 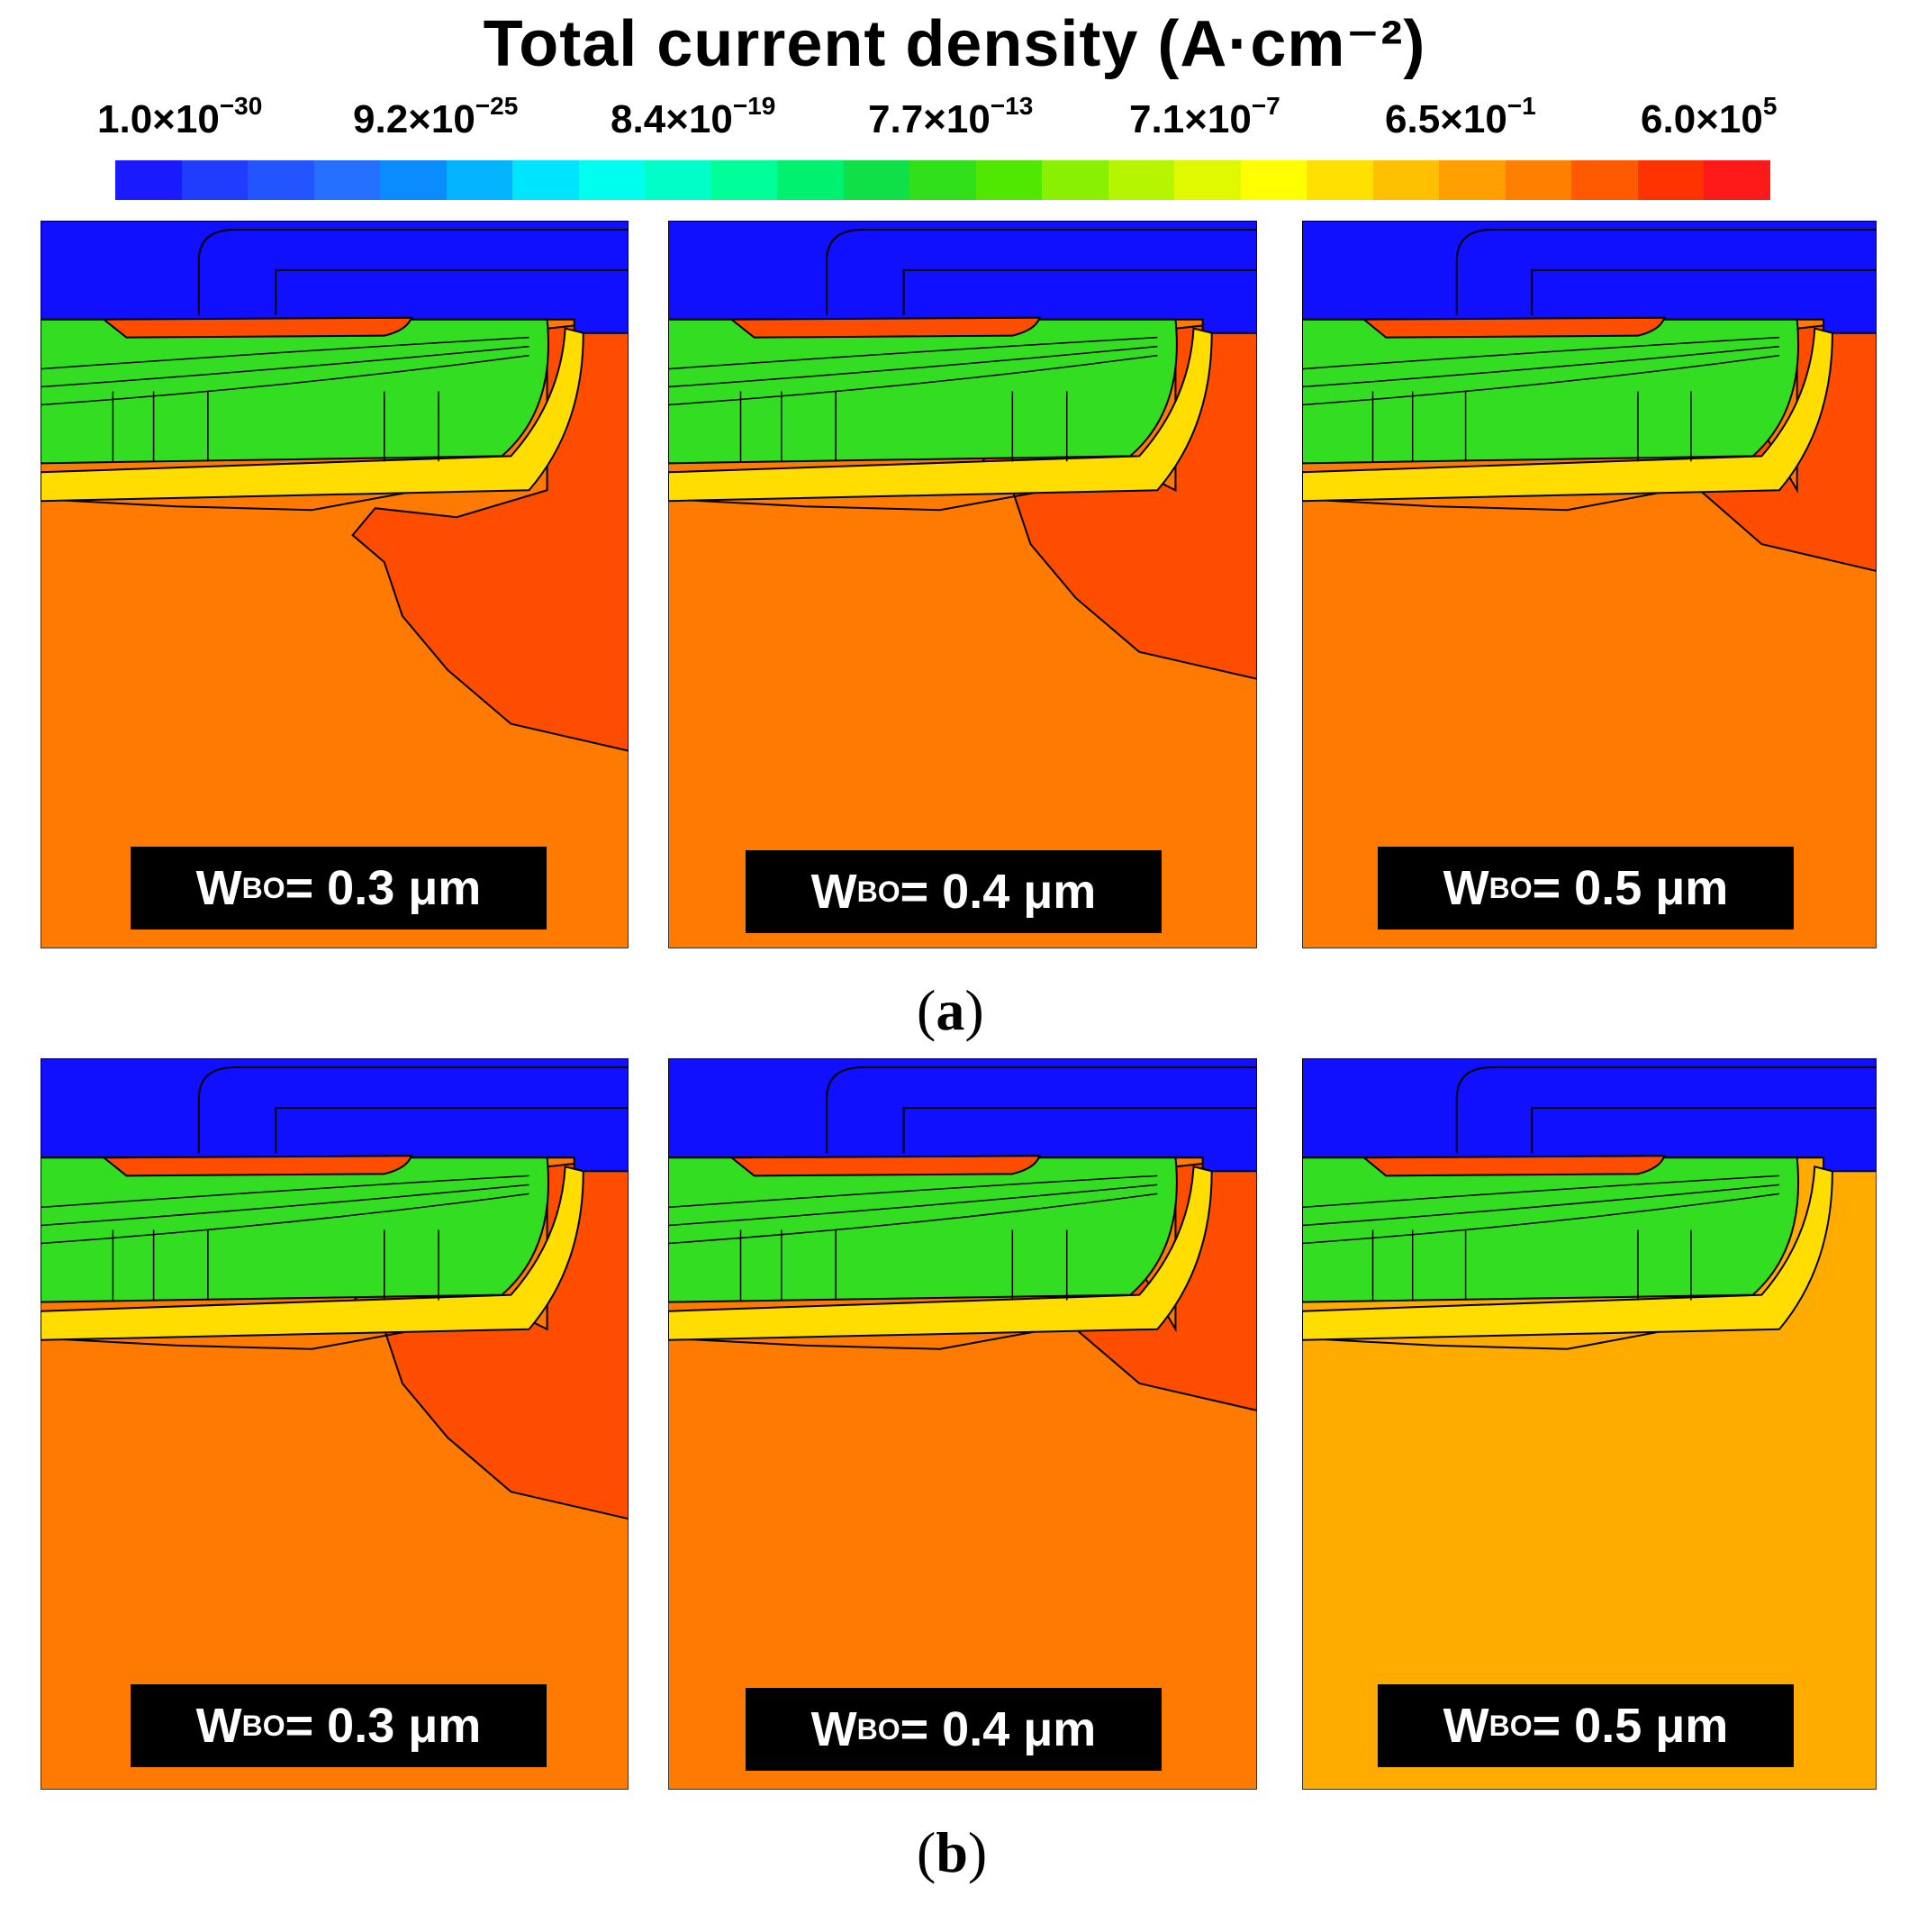 I want to click on figure-title: Total current density (A·cm⁻²), so click(x=954, y=44).